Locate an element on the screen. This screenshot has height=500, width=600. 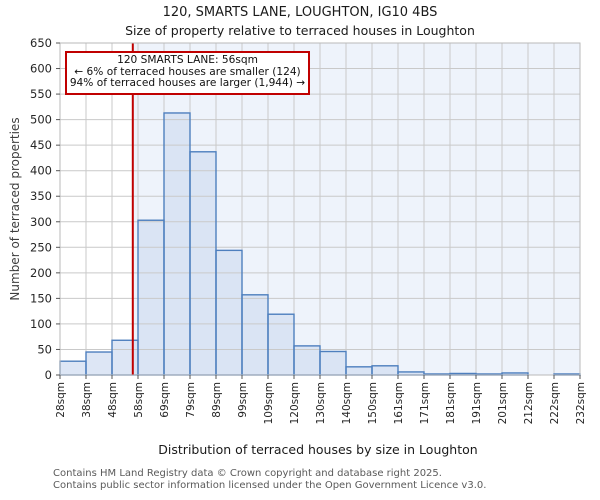
y-tick-label: 0 is located at coordinates (48, 375).